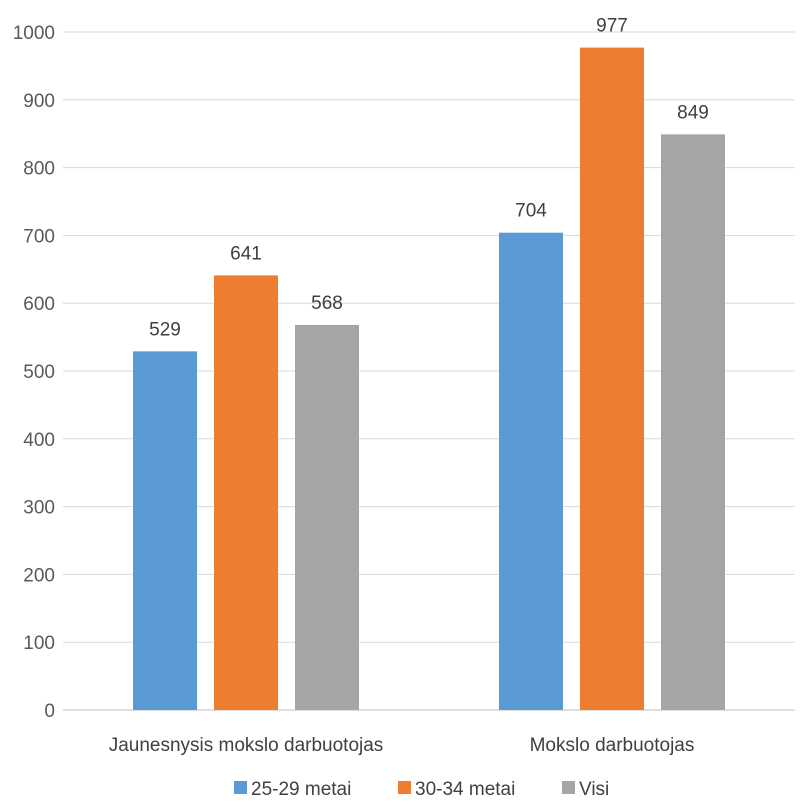 This screenshot has width=807, height=806. Describe the element at coordinates (39, 169) in the screenshot. I see `y-tick-label: 800` at that location.